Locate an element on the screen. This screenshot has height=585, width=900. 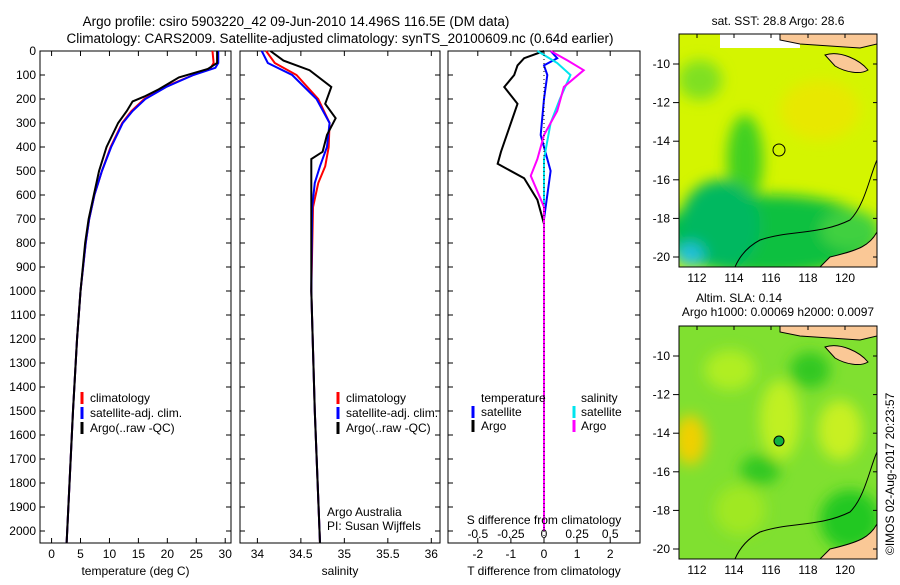
annotation: Argo Australia is located at coordinates (364, 512).